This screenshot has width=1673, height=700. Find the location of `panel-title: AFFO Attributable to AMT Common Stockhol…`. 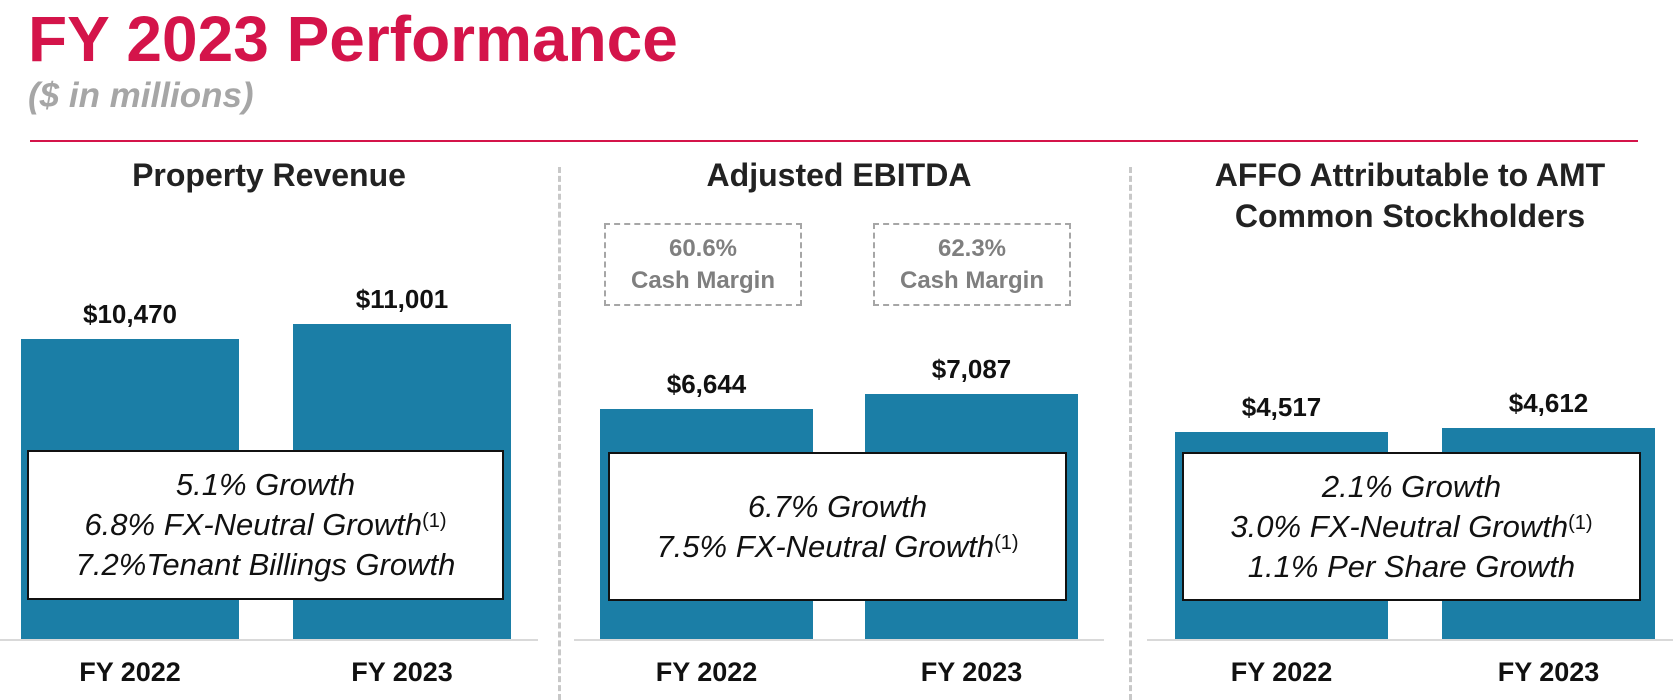

panel-title: AFFO Attributable to AMT Common Stockhol… is located at coordinates (1410, 196).